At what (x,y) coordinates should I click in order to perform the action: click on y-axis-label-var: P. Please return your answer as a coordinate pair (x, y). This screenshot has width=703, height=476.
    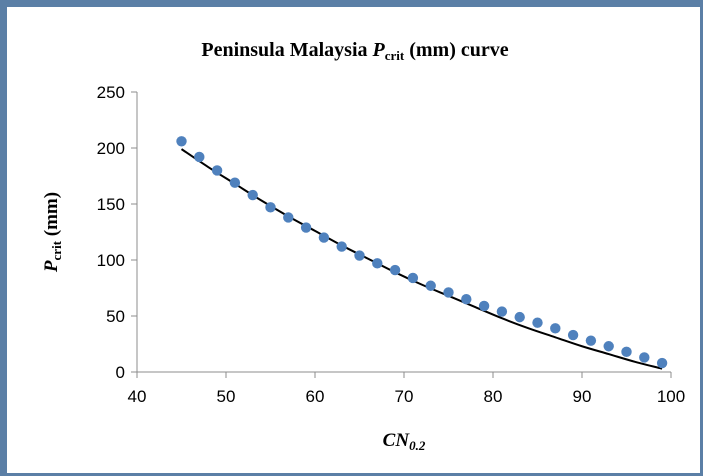
    Looking at the image, I should click on (51, 266).